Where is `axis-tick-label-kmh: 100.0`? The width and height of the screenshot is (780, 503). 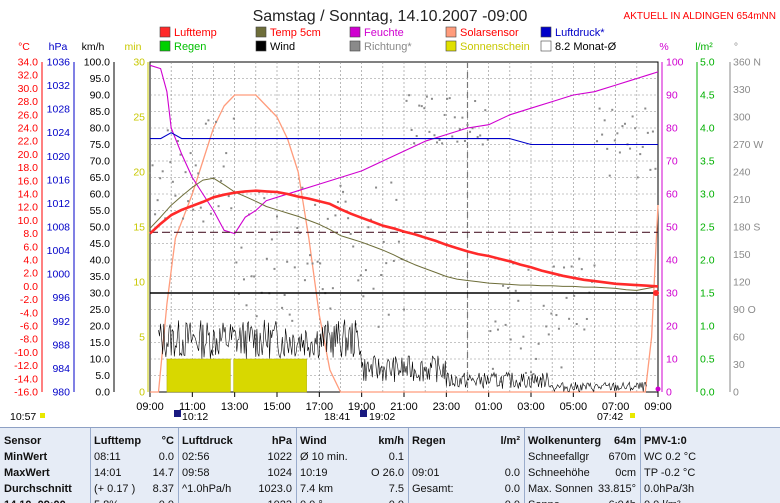 axis-tick-label-kmh: 100.0 is located at coordinates (97, 63).